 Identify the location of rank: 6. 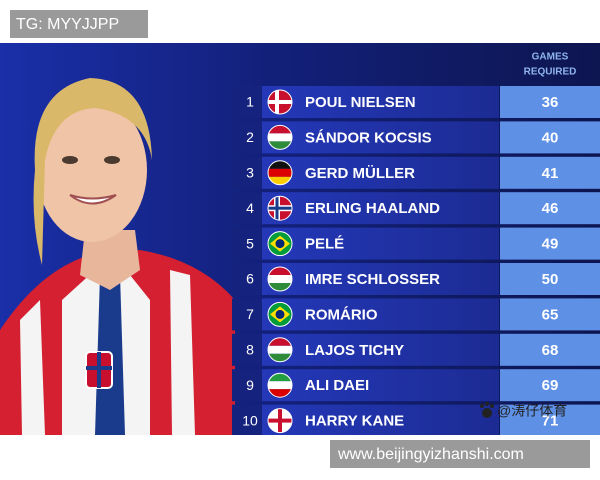
(250, 279).